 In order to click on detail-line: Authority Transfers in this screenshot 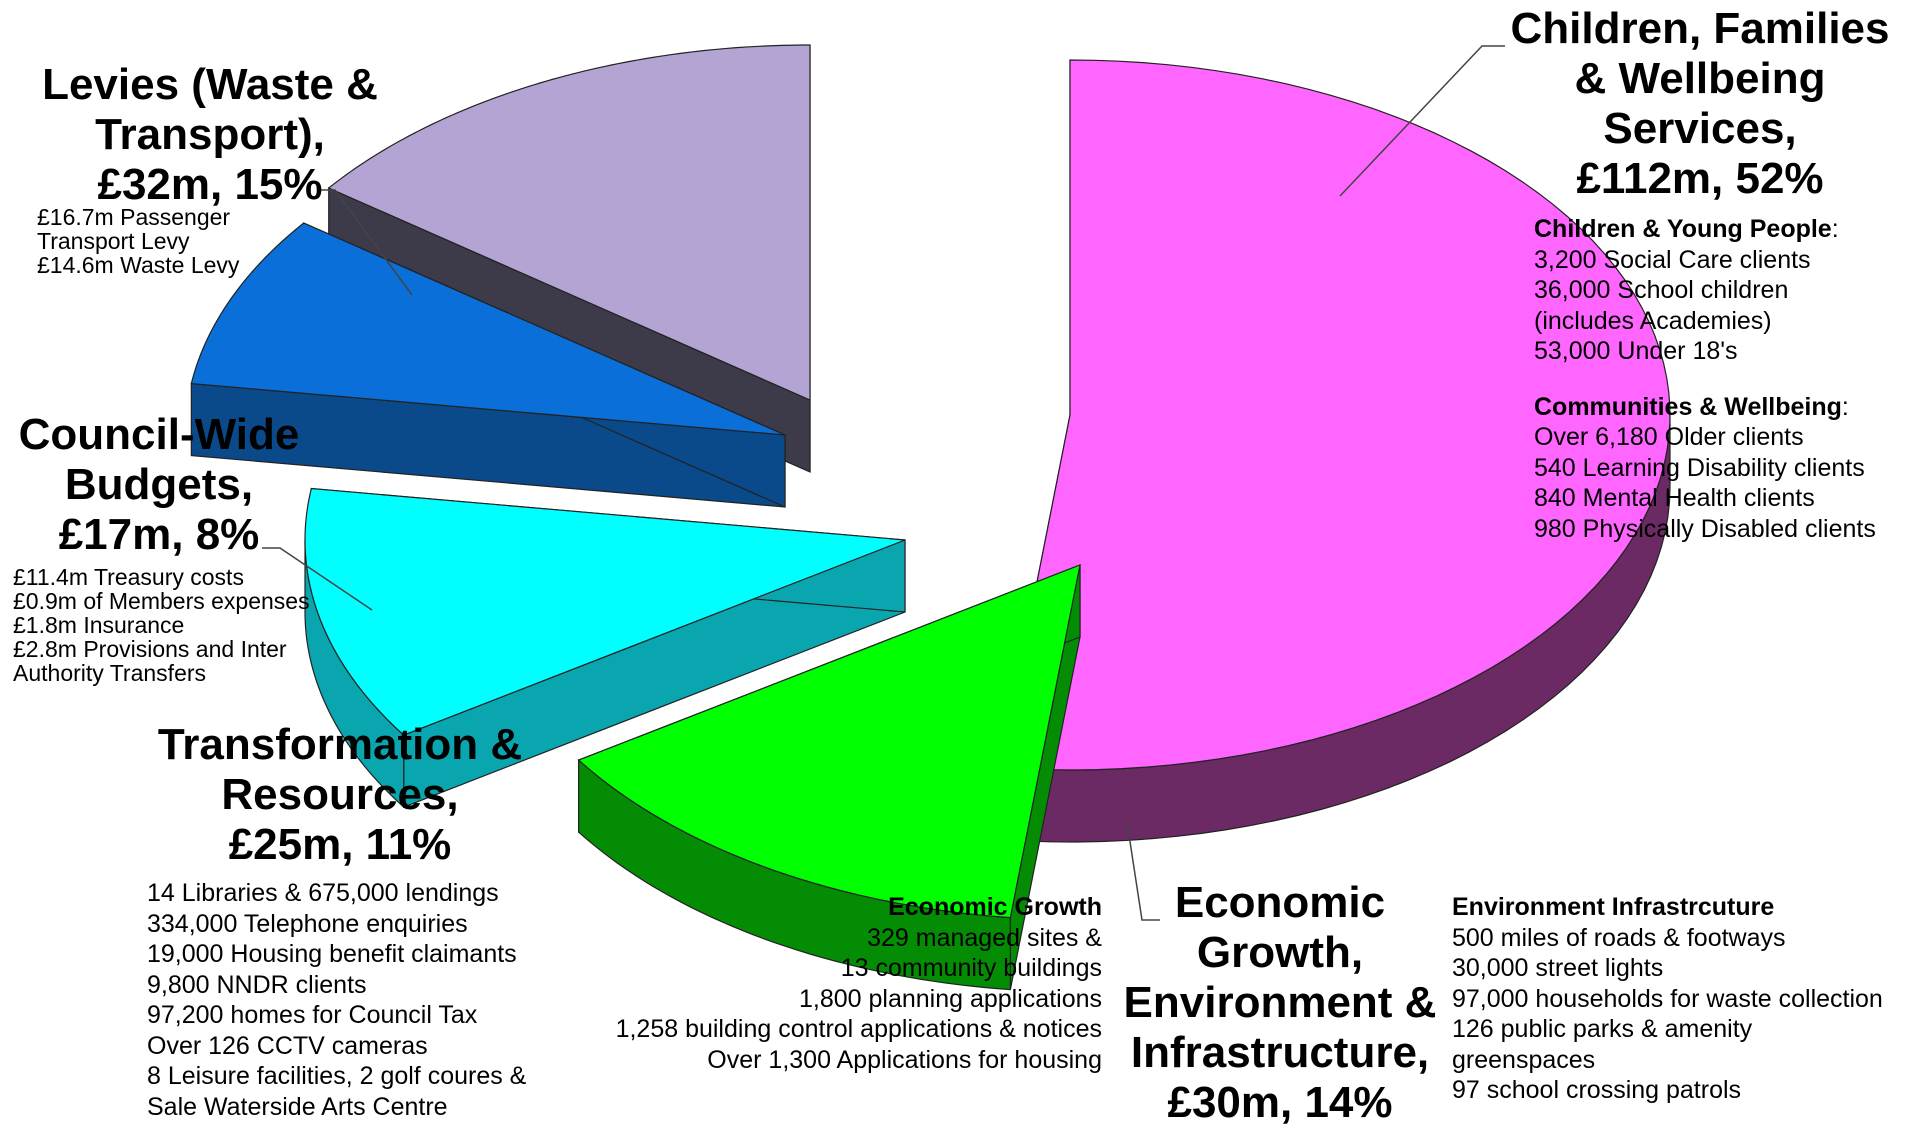, I will do `click(110, 673)`.